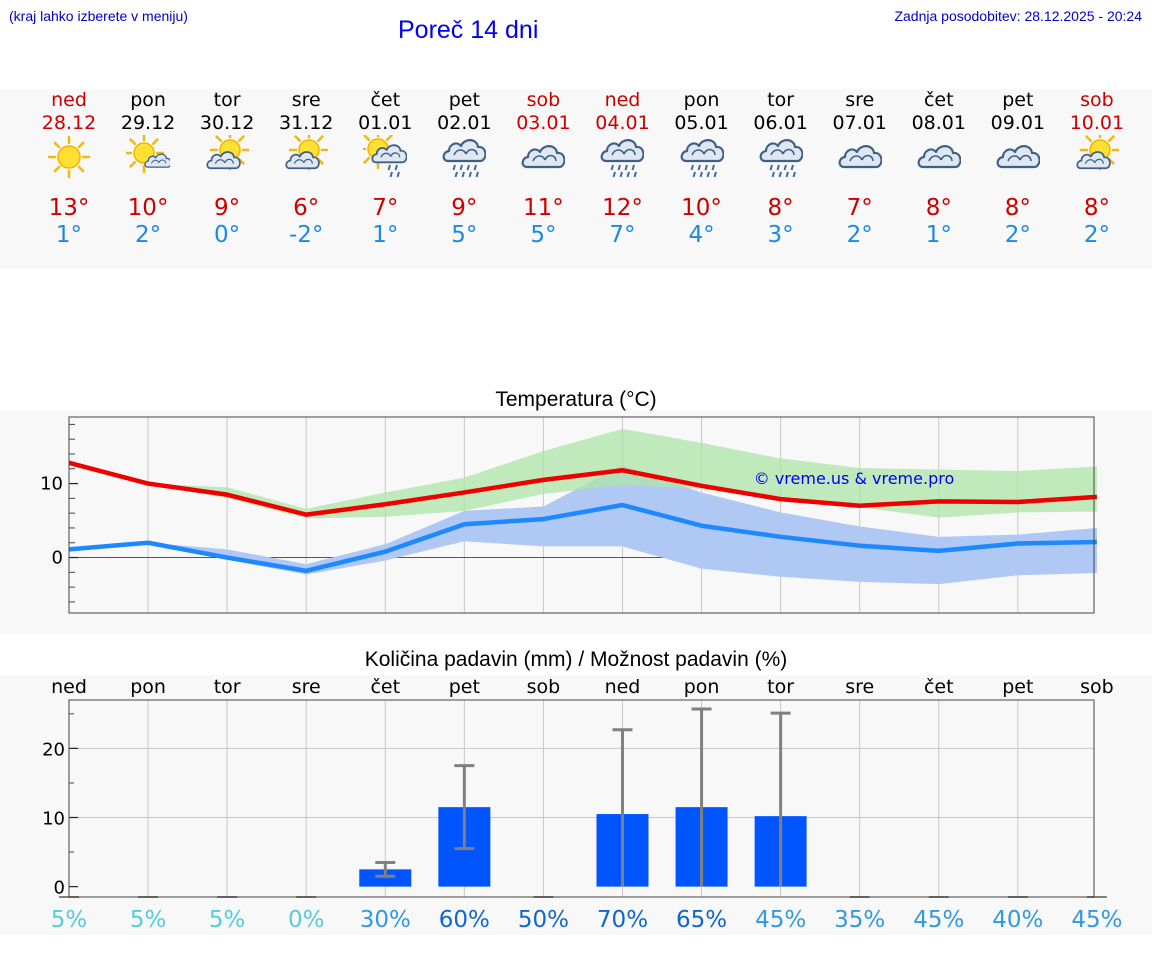  I want to click on day-date: 09.01, so click(1018, 123).